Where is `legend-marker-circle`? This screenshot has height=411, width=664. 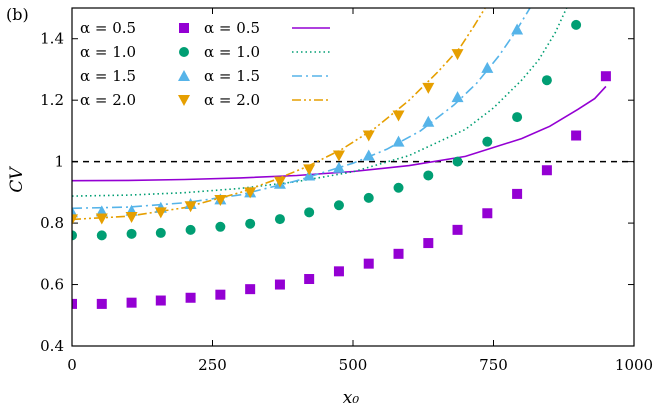
legend-marker-circle is located at coordinates (184, 52).